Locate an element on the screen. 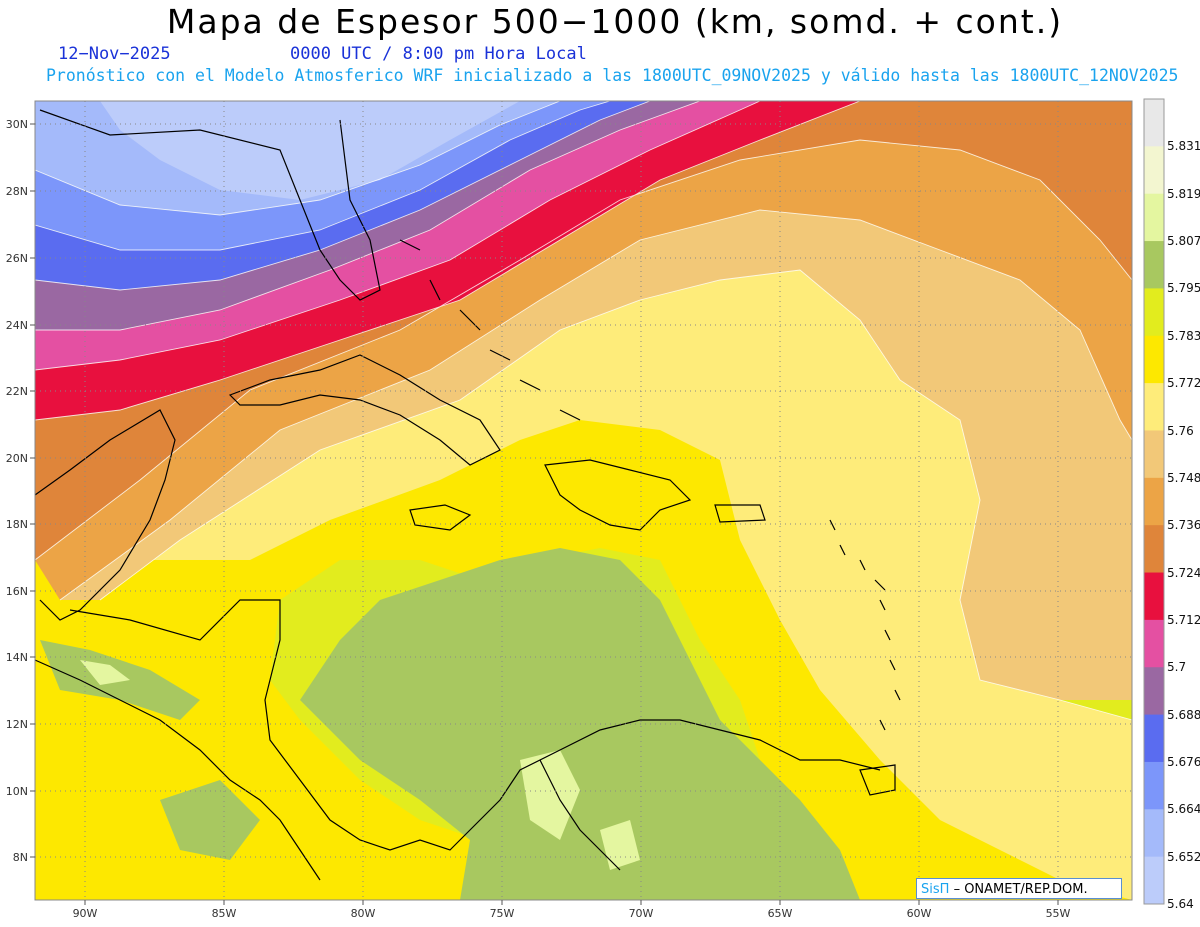  lon-label: 90W is located at coordinates (85, 913).